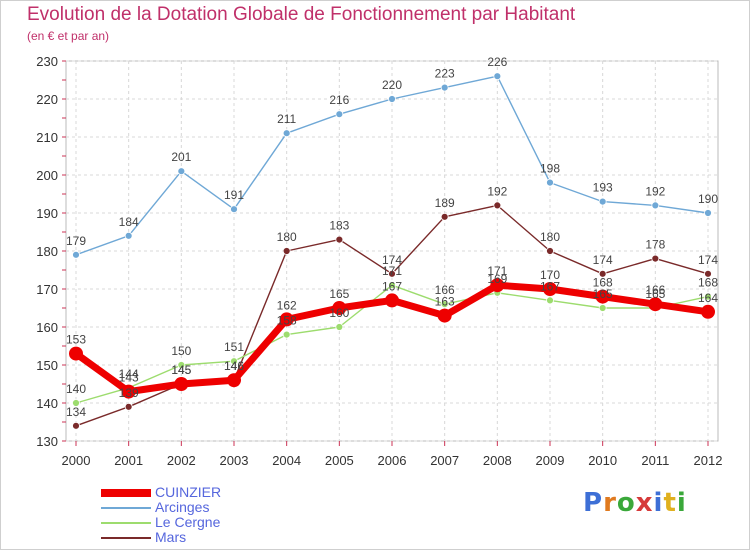 This screenshot has width=750, height=550. Describe the element at coordinates (234, 195) in the screenshot. I see `data-label: 191` at that location.